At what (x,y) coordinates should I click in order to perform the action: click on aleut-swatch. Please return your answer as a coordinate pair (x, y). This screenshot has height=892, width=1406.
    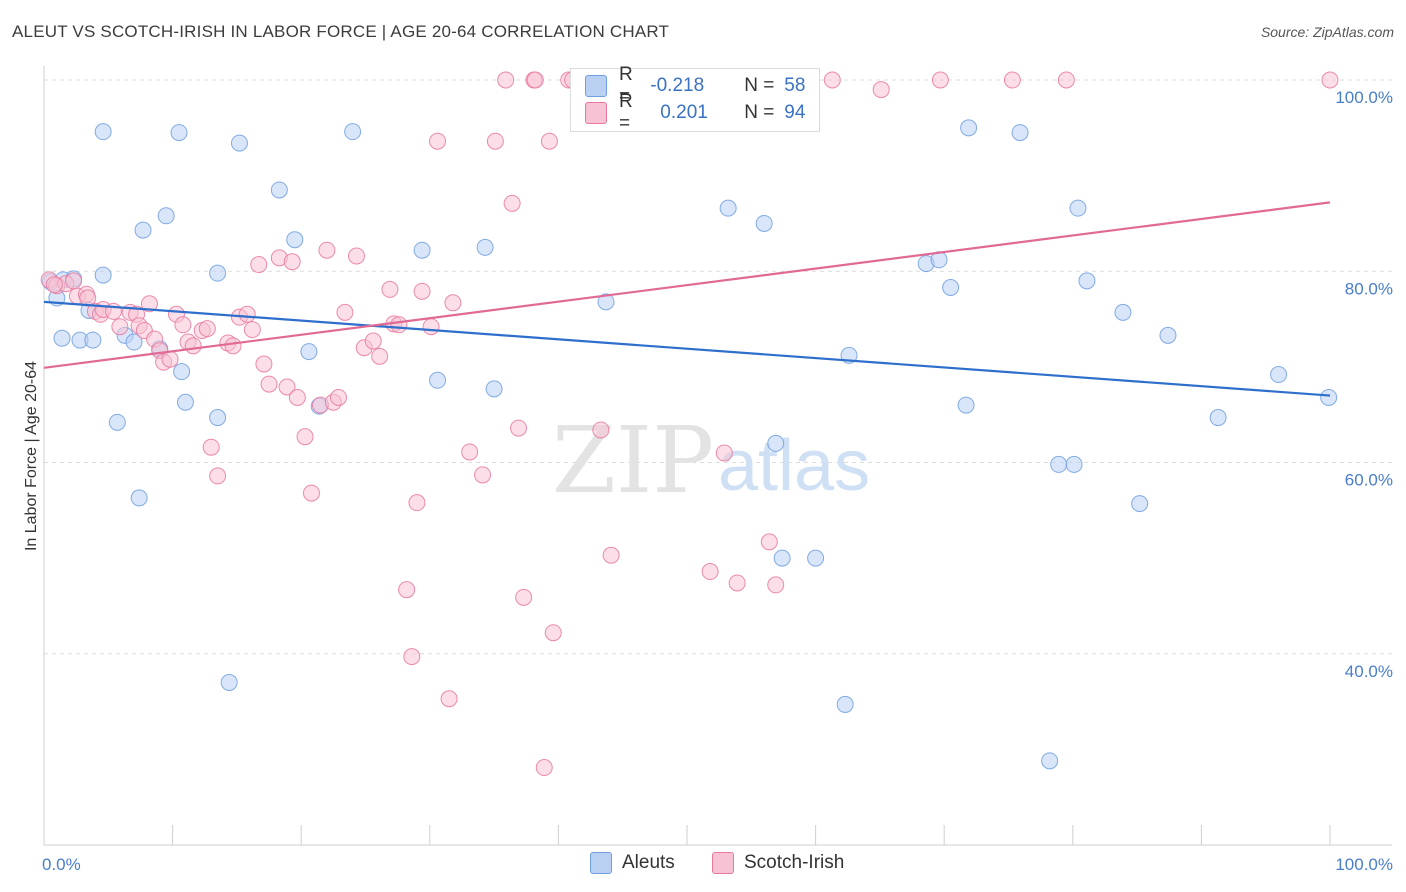
    Looking at the image, I should click on (596, 86).